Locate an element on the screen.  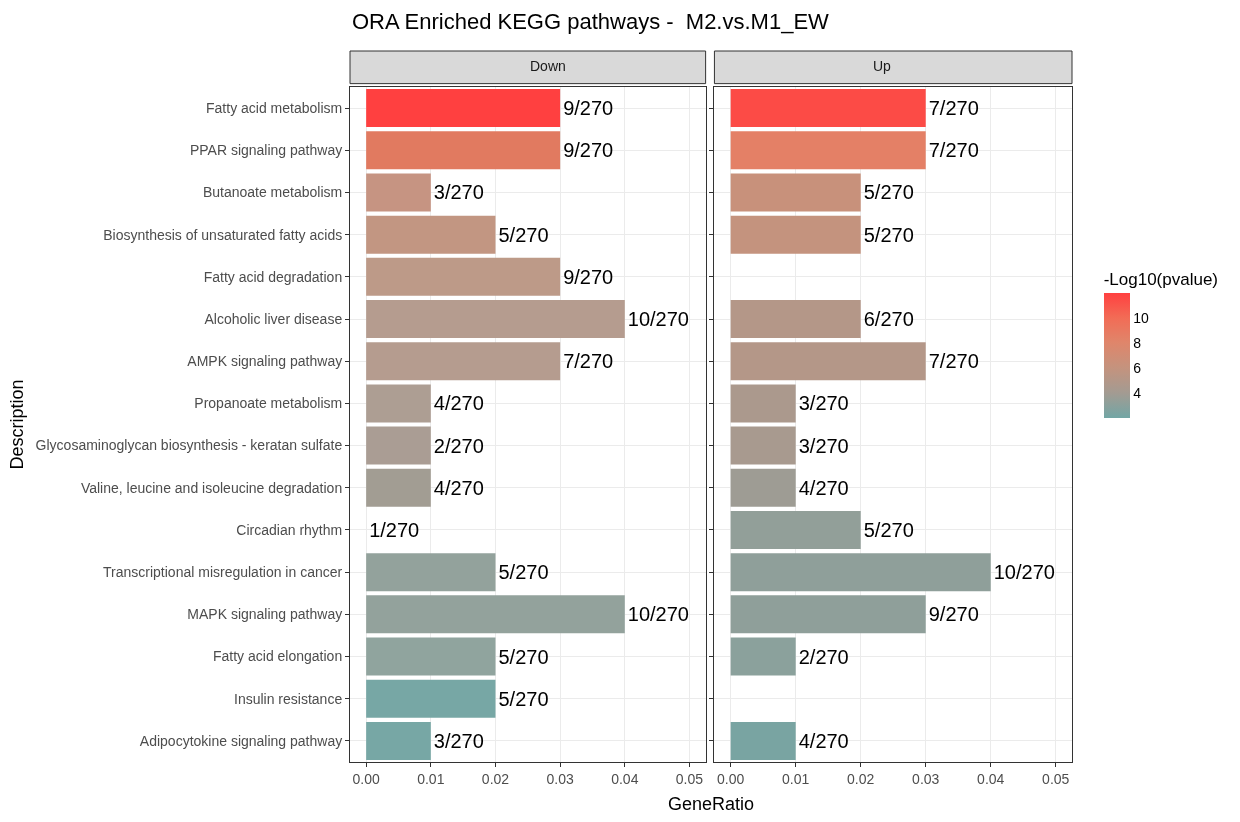
y-tick-label: Adipocytokine signaling pathway is located at coordinates (241, 740).